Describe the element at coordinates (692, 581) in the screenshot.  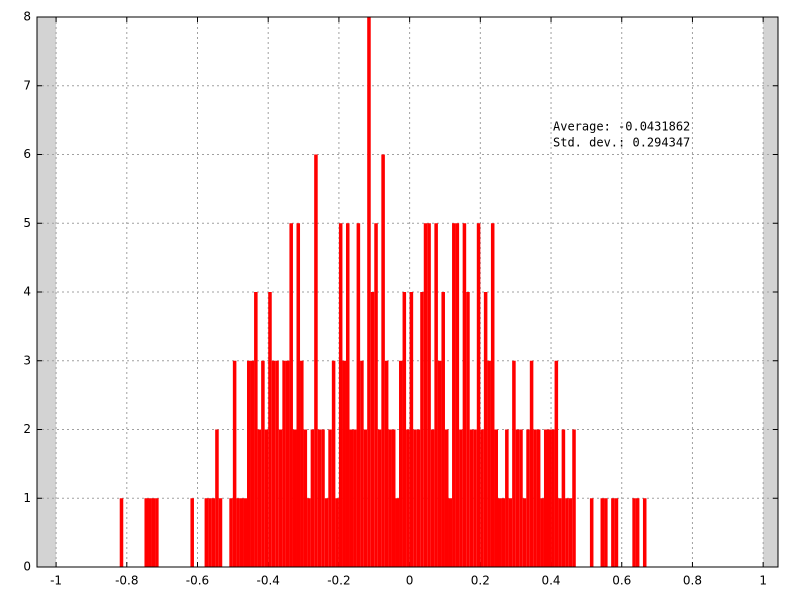
I see `x-tick-label: 0.8` at that location.